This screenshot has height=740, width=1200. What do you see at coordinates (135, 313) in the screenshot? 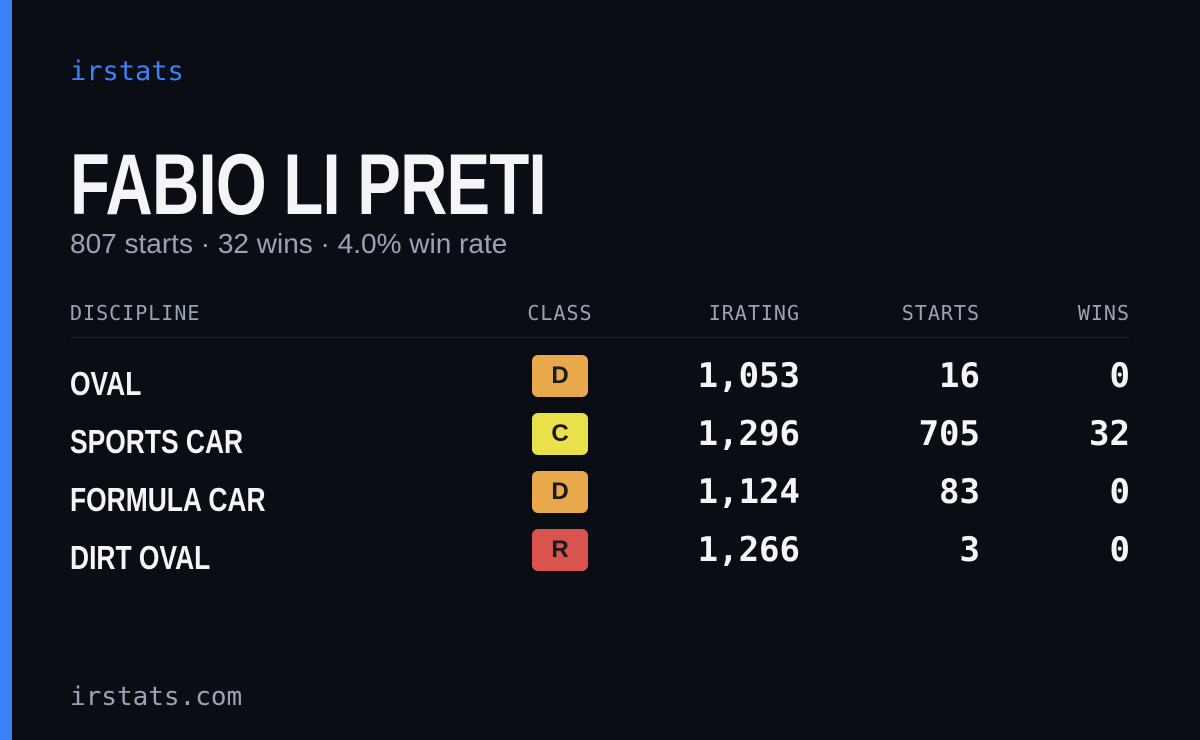
I see `column-header: DISCIPLINE` at bounding box center [135, 313].